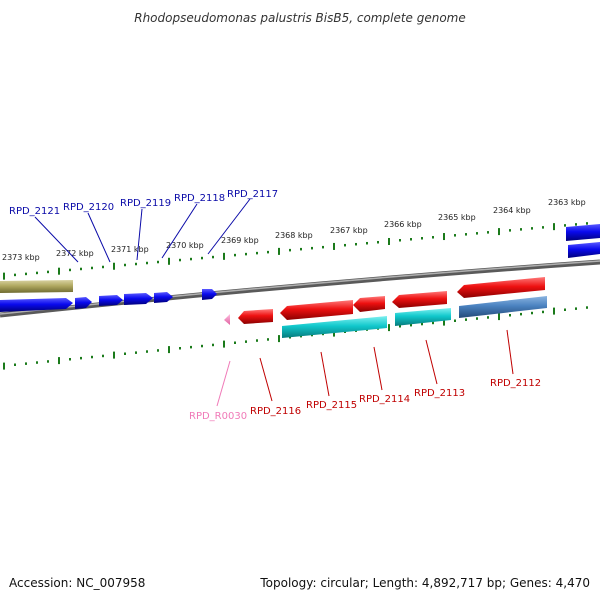 The height and width of the screenshot is (600, 600). What do you see at coordinates (227, 319) in the screenshot?
I see `gene-pink` at bounding box center [227, 319].